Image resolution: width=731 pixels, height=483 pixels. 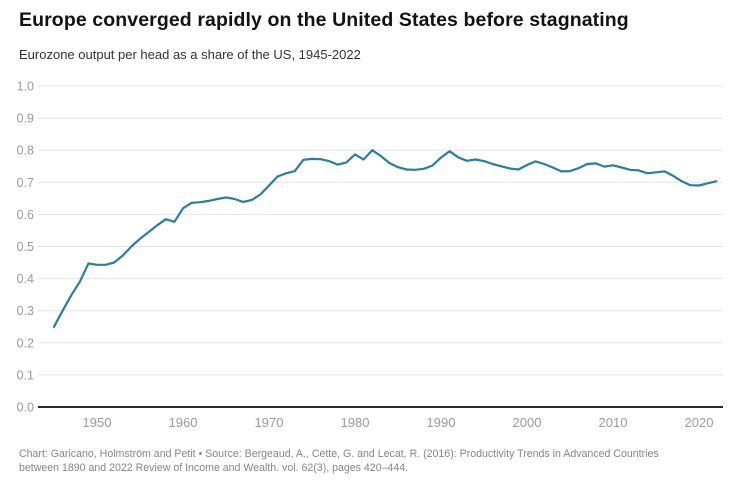 I want to click on svg-text: 0.8, so click(x=25, y=151).